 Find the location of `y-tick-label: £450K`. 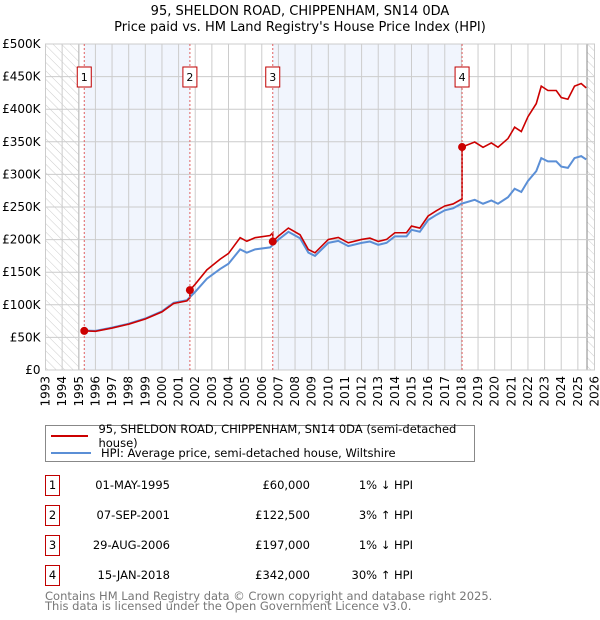

y-tick-label: £450K is located at coordinates (22, 77).